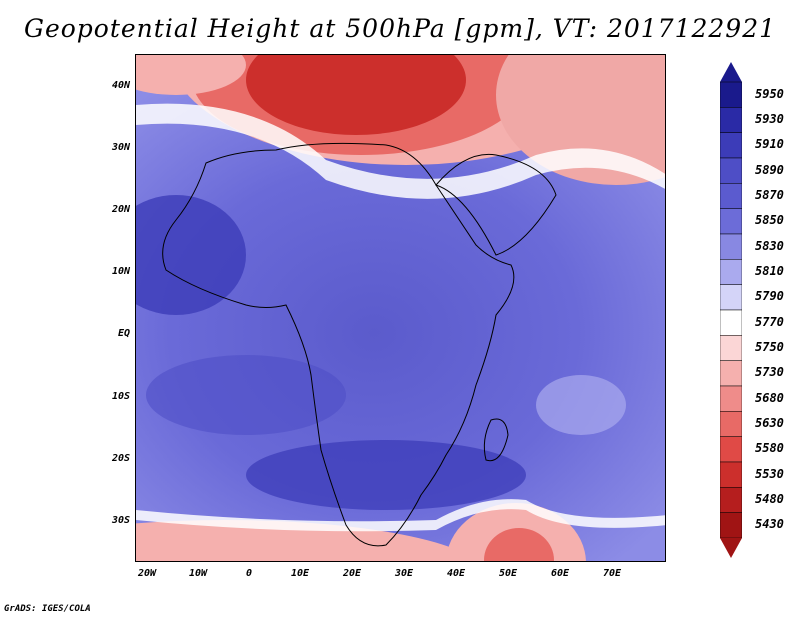 The width and height of the screenshot is (800, 618). I want to click on colorbar-label-5630: 5630, so click(769, 423).